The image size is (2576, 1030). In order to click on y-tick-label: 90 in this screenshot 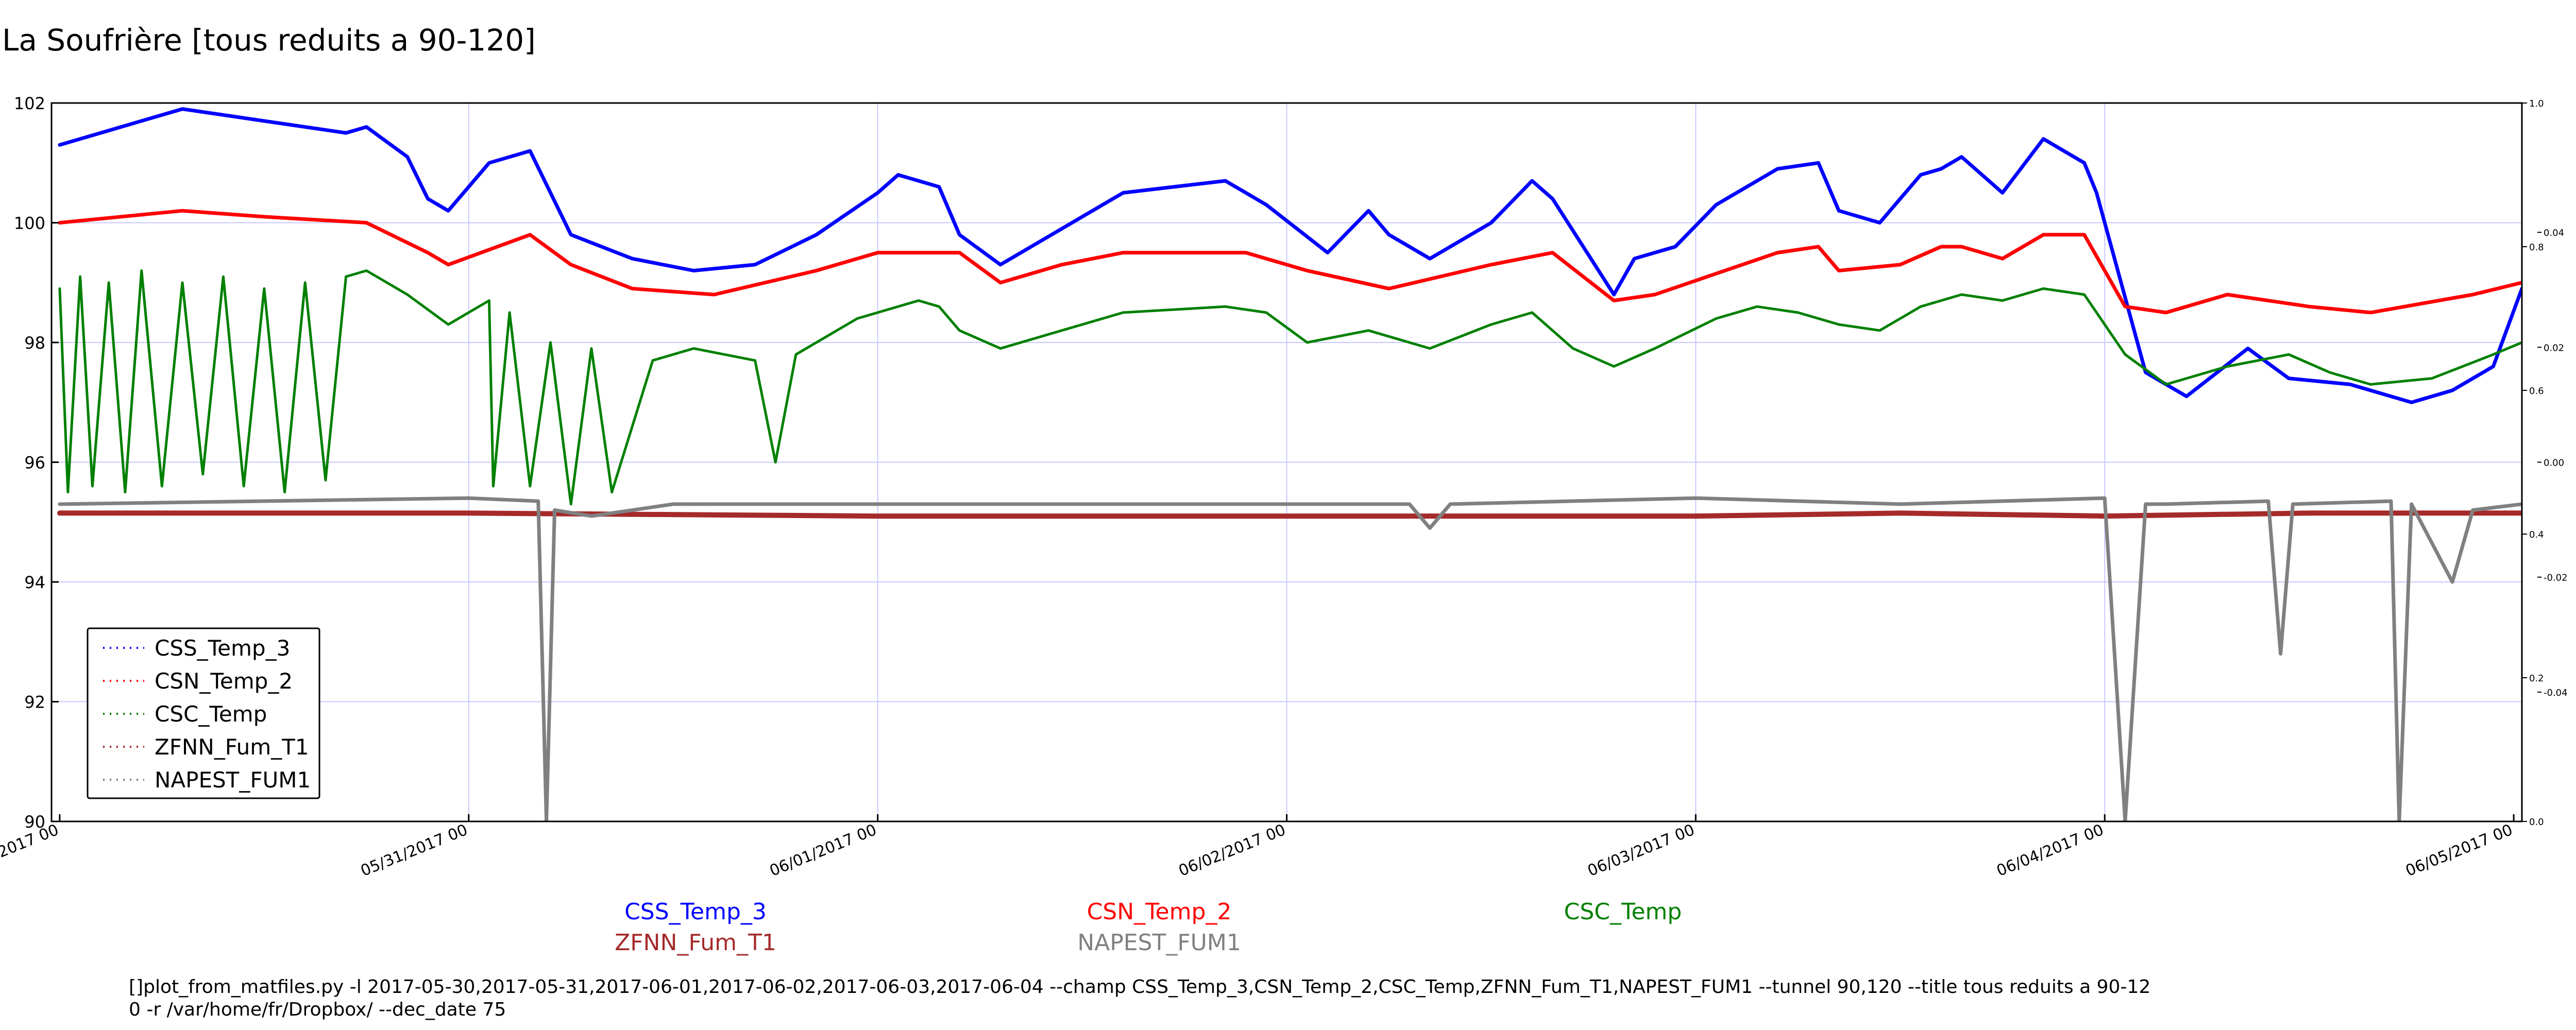, I will do `click(35, 822)`.